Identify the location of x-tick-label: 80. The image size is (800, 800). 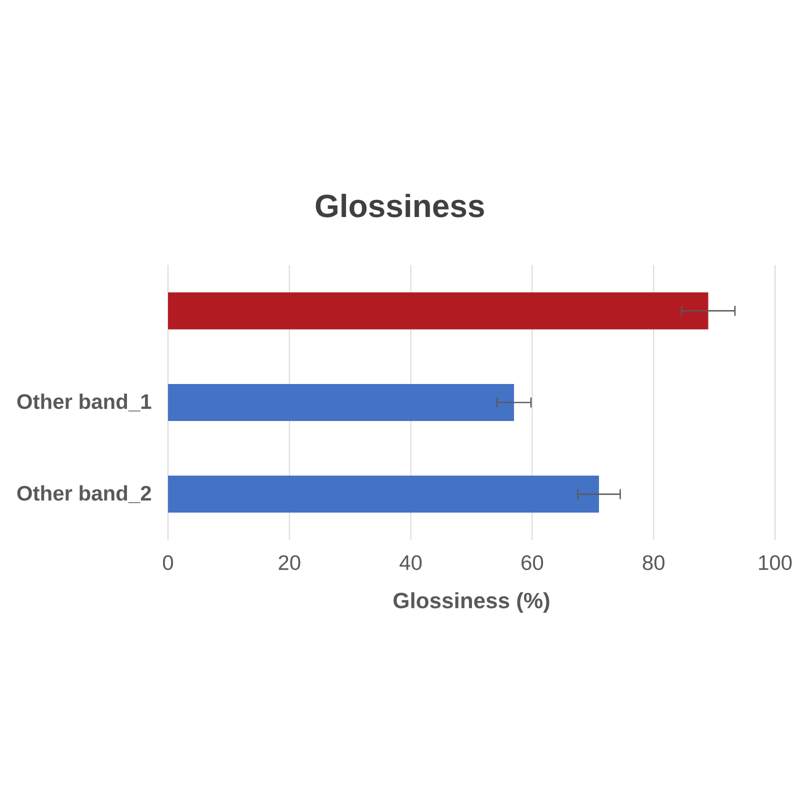
(653, 562).